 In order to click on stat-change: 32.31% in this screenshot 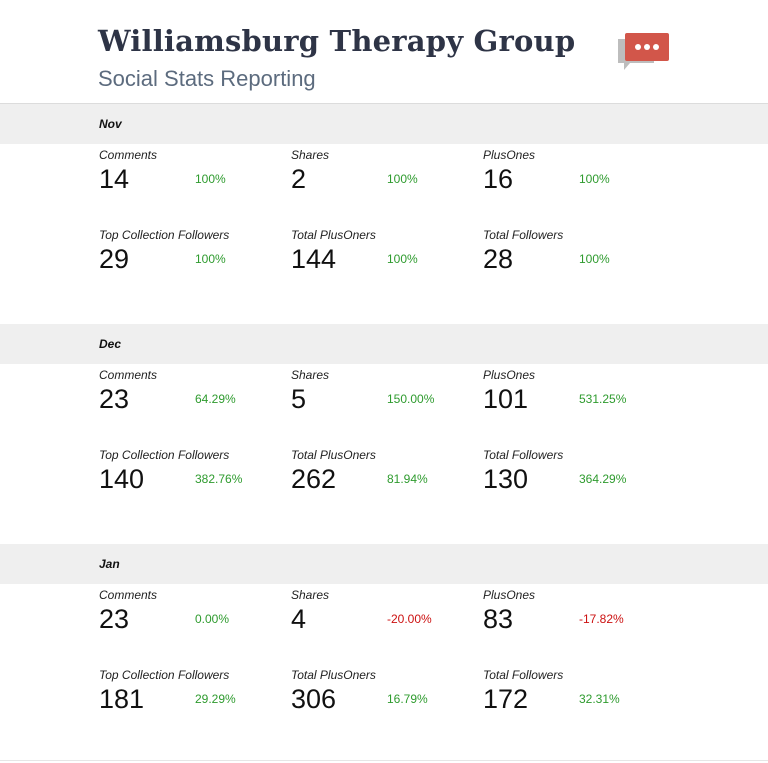, I will do `click(599, 699)`.